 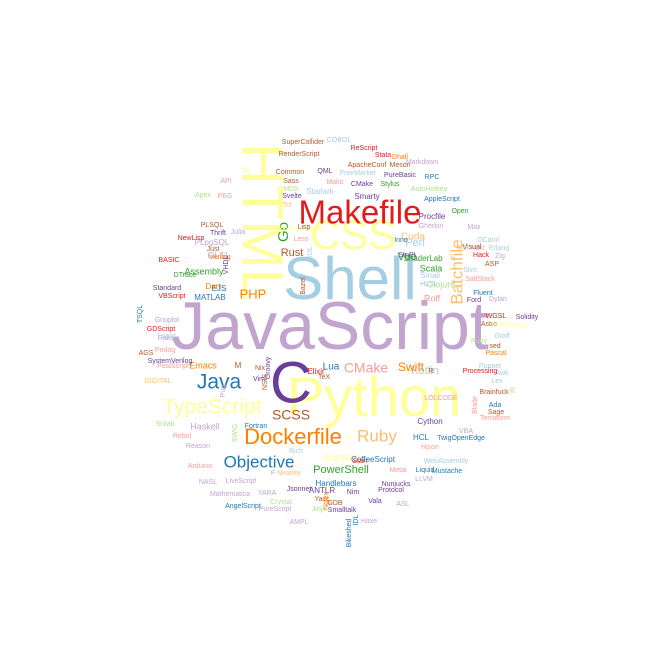 I want to click on word-nim: Nim, so click(x=353, y=492).